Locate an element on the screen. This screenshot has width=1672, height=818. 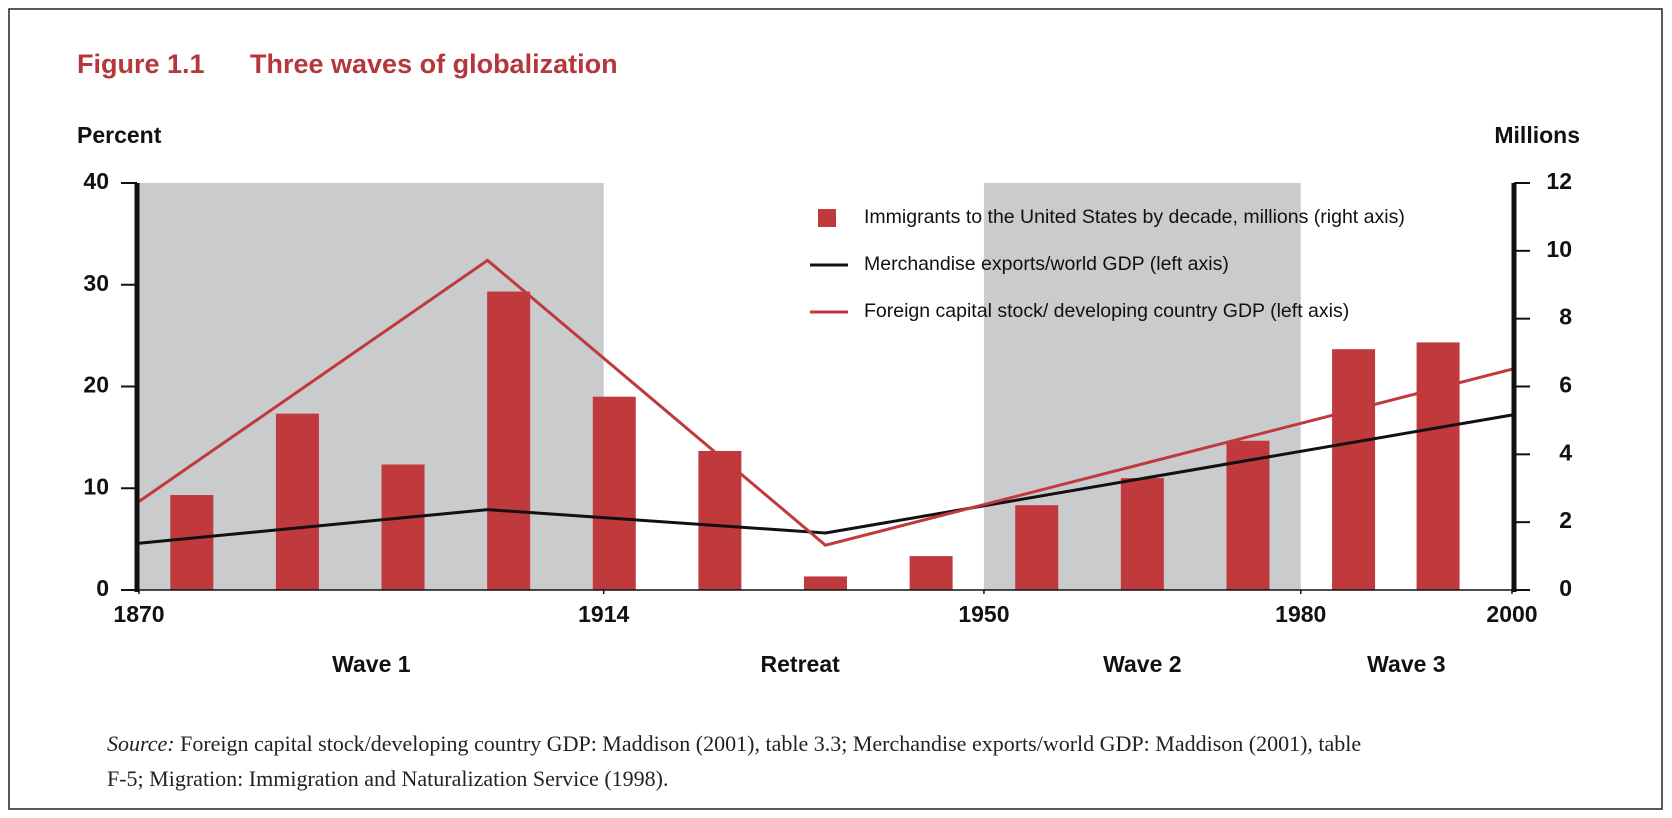
y2-tick-label: 6 is located at coordinates (1565, 385).